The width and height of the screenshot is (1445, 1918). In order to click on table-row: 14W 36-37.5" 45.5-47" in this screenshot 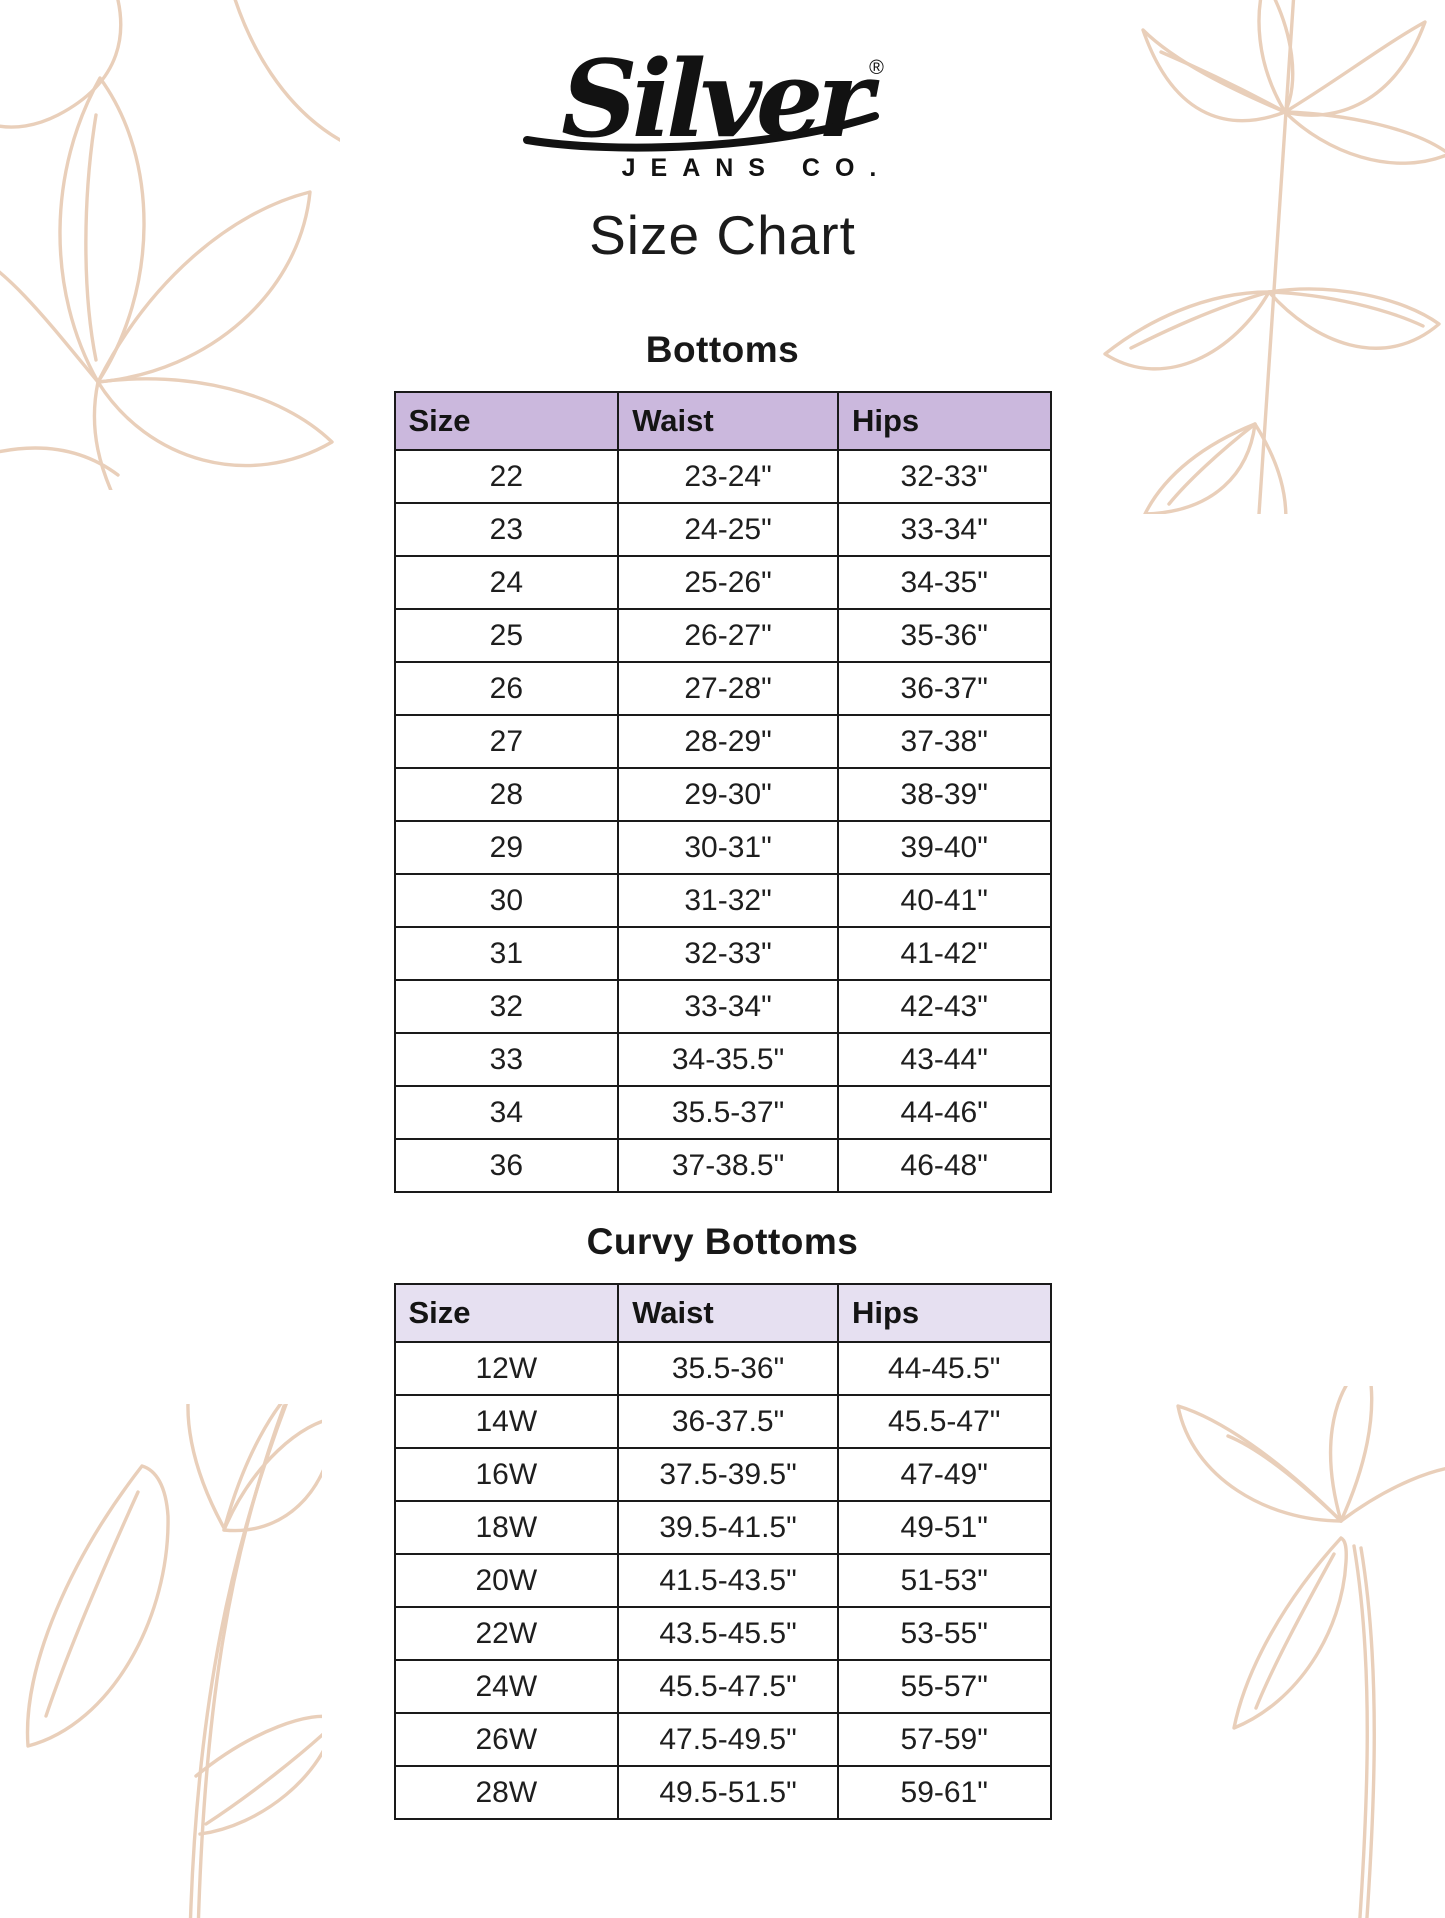, I will do `click(722, 1421)`.